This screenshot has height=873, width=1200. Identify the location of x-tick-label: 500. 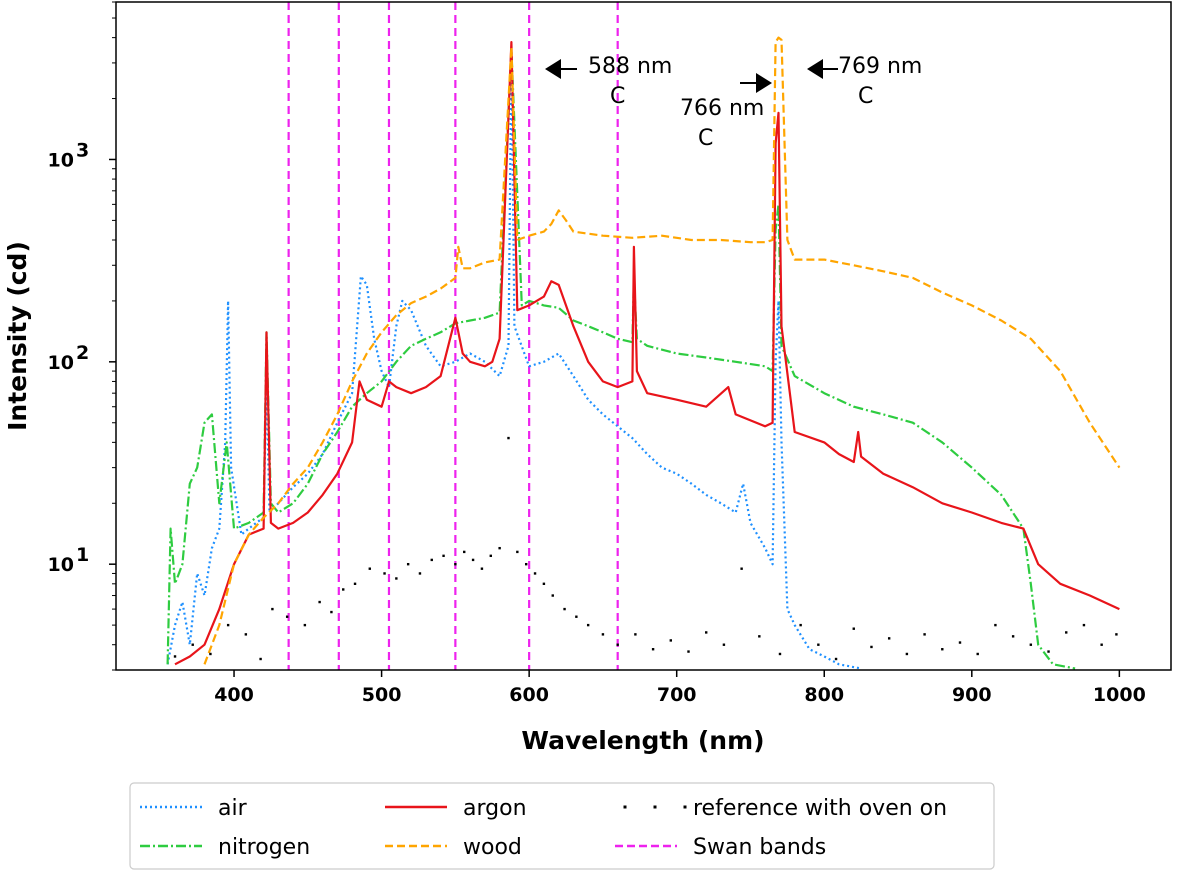
(382, 695).